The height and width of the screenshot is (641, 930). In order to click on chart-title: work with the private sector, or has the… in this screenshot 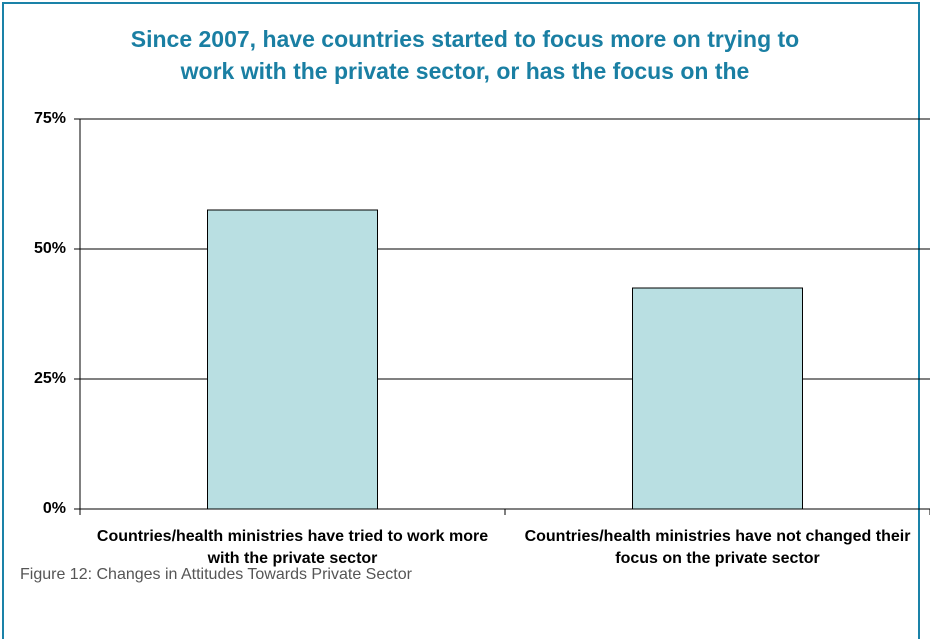, I will do `click(465, 71)`.